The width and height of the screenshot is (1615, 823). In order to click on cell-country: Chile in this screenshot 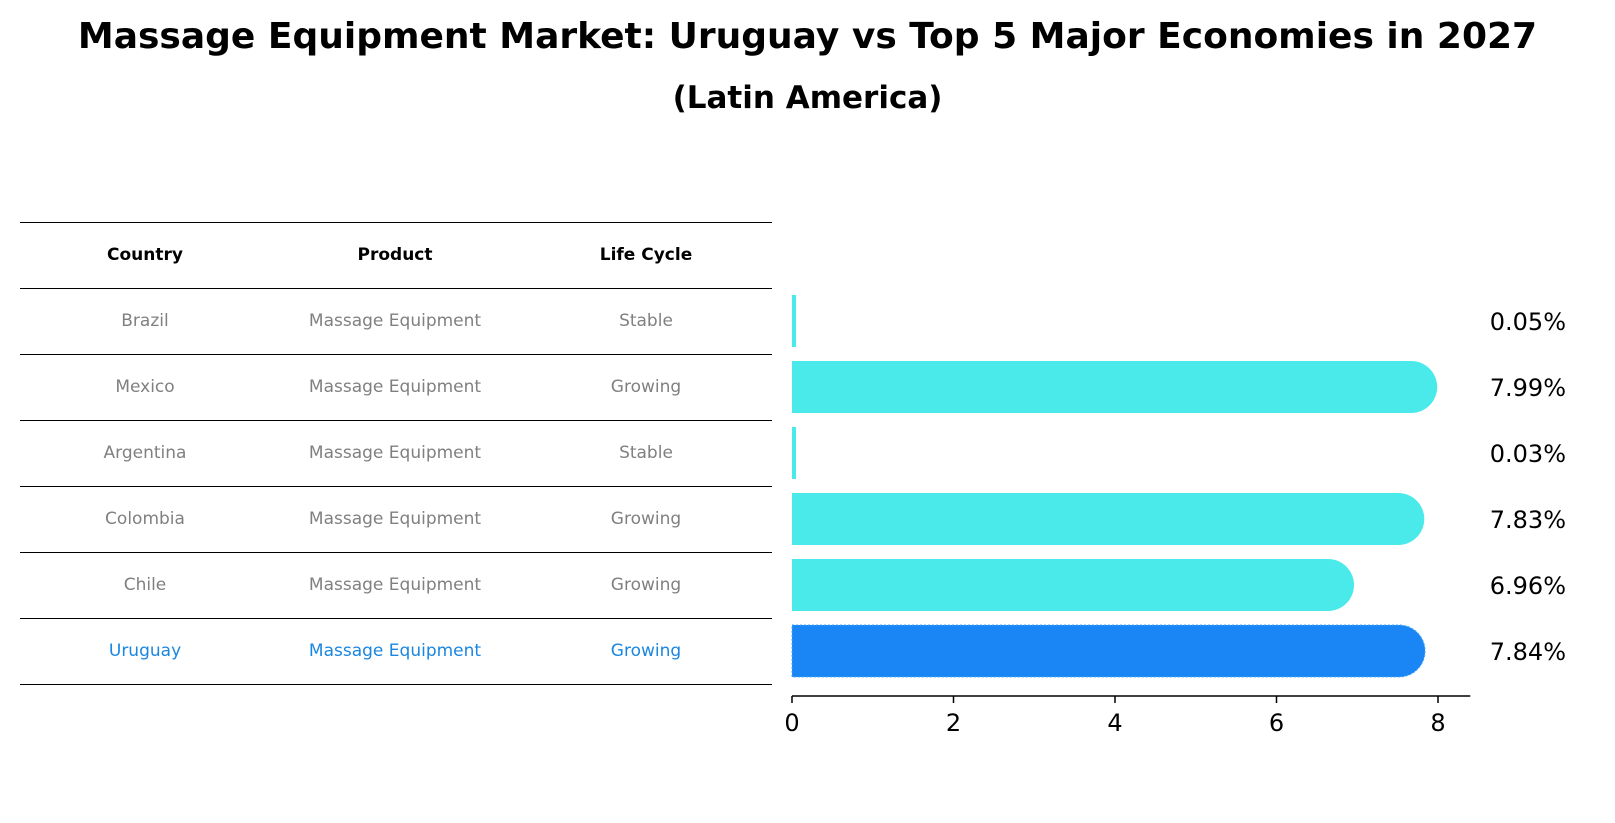, I will do `click(145, 585)`.